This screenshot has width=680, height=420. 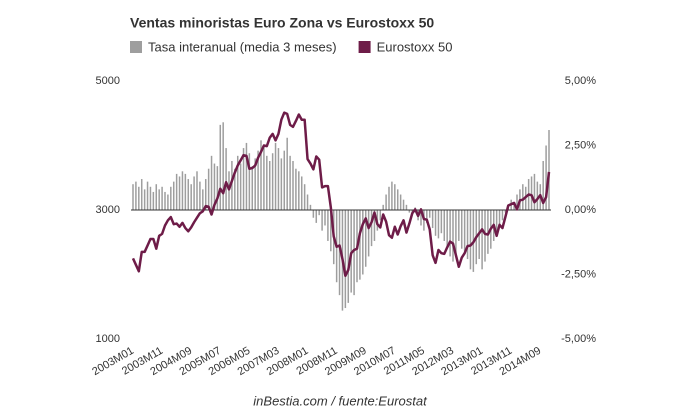 What do you see at coordinates (578, 339) in the screenshot?
I see `y2-tick-label: -5,00%` at bounding box center [578, 339].